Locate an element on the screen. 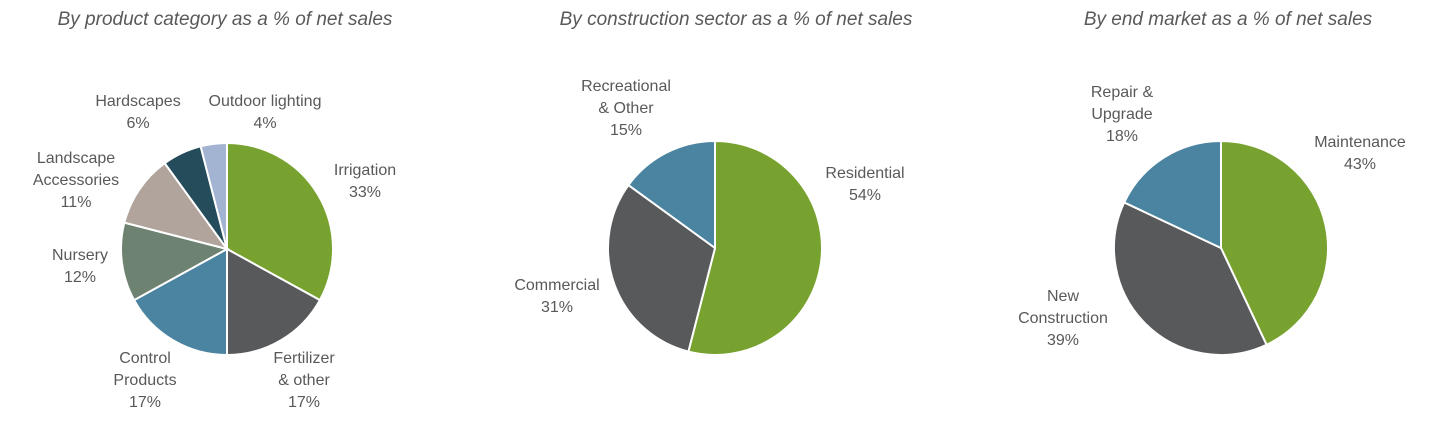 This screenshot has height=428, width=1433. category-label: Irrigation is located at coordinates (365, 170).